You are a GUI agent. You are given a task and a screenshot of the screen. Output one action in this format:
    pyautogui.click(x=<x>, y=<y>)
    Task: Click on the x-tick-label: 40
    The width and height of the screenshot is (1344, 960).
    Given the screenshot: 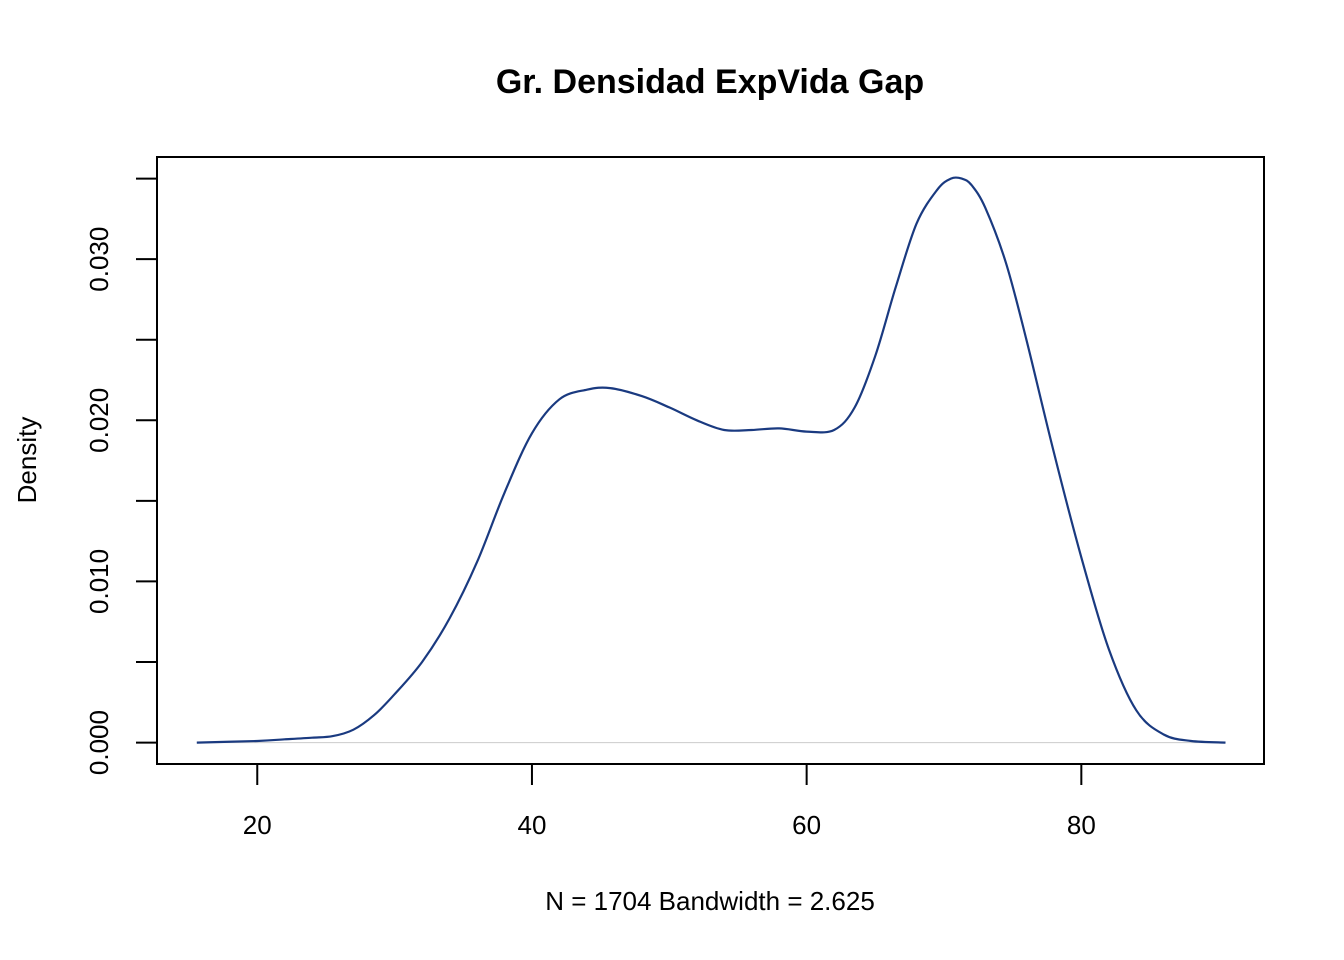 What is the action you would take?
    pyautogui.click(x=531, y=825)
    